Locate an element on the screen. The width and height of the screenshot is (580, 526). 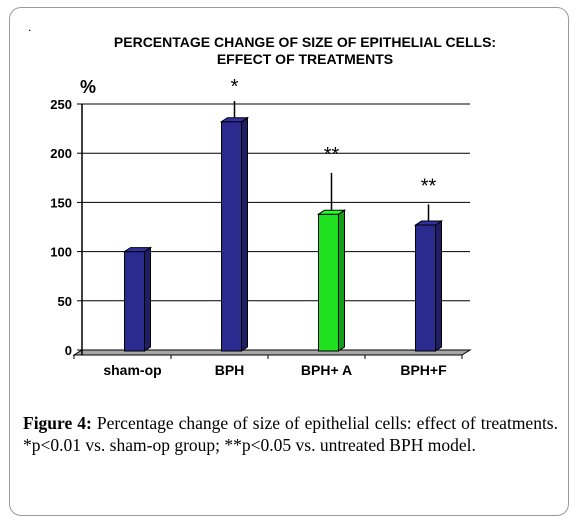
y-tick-label: 50 is located at coordinates (65, 301).